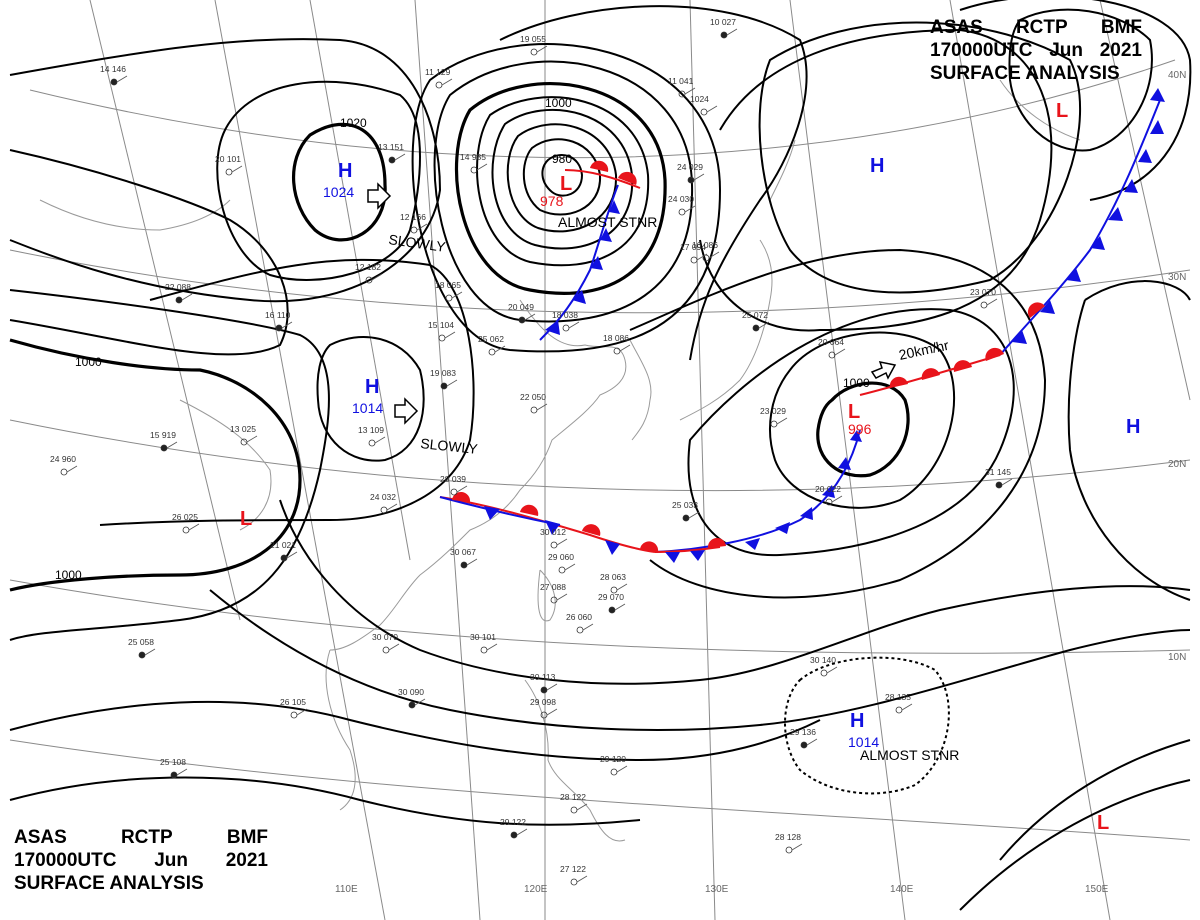  Describe the element at coordinates (554, 538) in the screenshot. I see `station-plot: 30 012` at that location.